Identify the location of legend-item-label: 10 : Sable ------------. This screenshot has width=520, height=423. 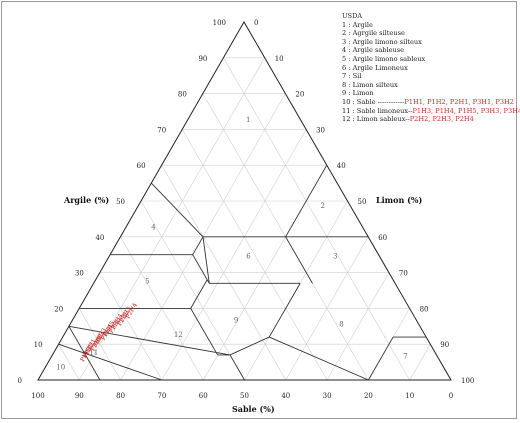
(373, 101).